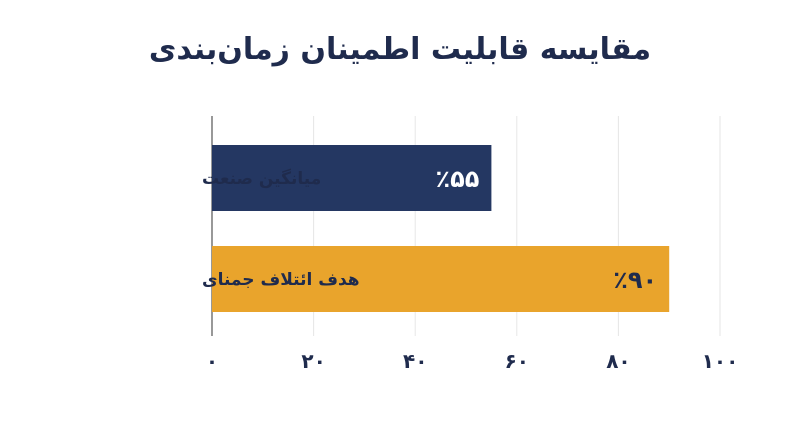 This screenshot has height=447, width=800. What do you see at coordinates (261, 178) in the screenshot?
I see `category-label-1: میانگین صنعت` at bounding box center [261, 178].